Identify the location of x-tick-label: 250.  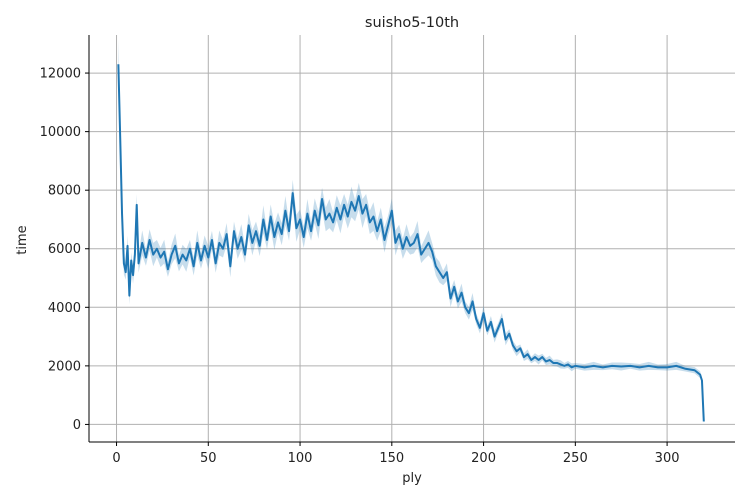
(575, 458).